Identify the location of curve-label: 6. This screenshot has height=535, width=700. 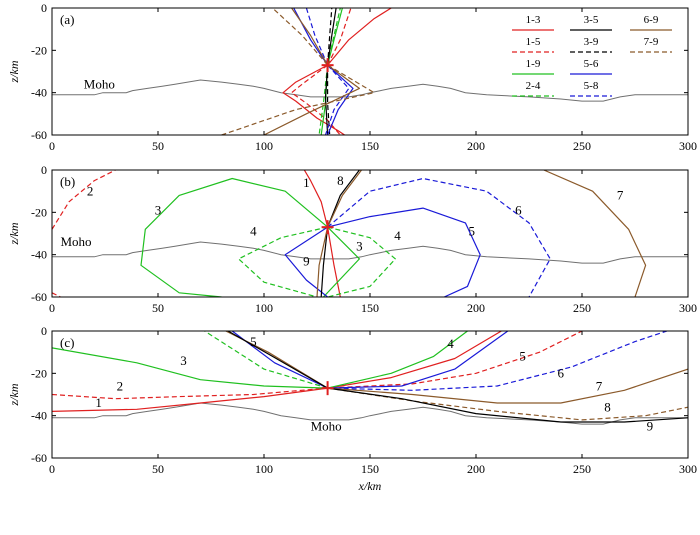
(561, 373).